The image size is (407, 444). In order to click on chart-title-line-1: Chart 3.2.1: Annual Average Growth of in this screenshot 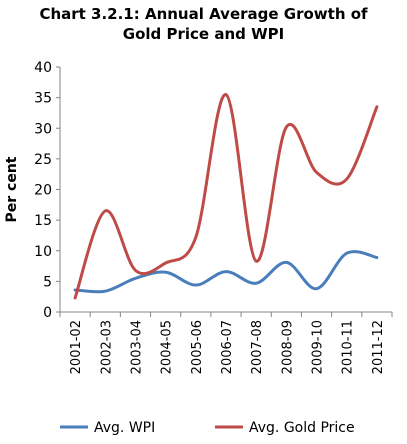, I will do `click(203, 14)`.